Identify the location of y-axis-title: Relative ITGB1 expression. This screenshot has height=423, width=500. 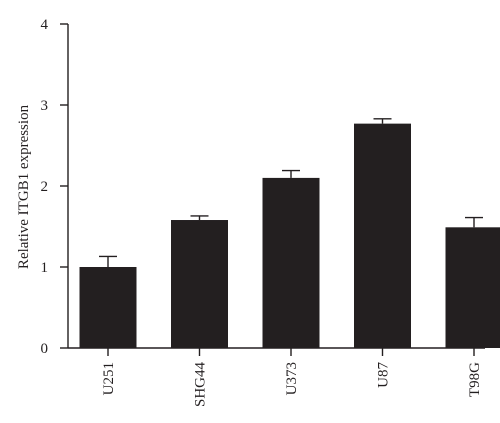
(24, 186).